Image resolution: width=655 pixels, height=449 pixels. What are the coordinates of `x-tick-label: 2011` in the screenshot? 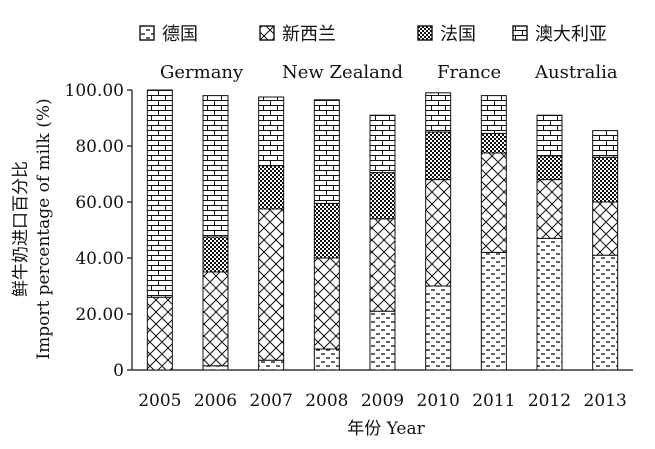 It's located at (493, 401).